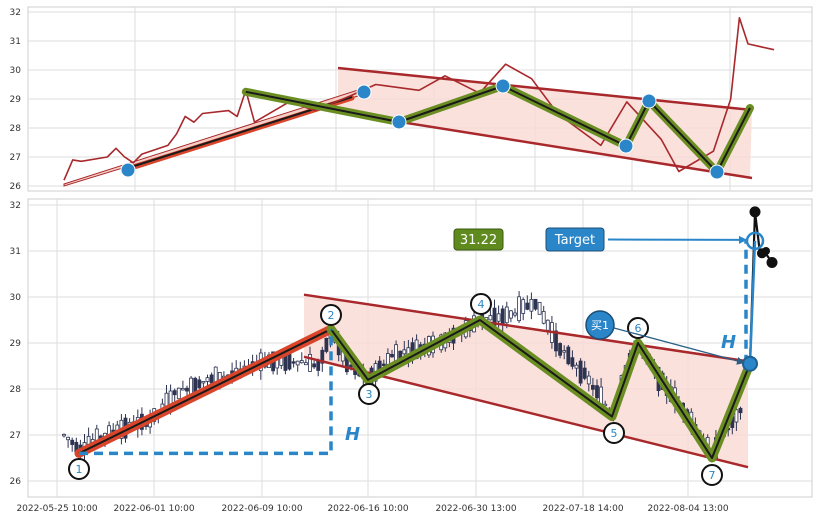  Describe the element at coordinates (478, 240) in the screenshot. I see `target-value-label: 31.22` at that location.